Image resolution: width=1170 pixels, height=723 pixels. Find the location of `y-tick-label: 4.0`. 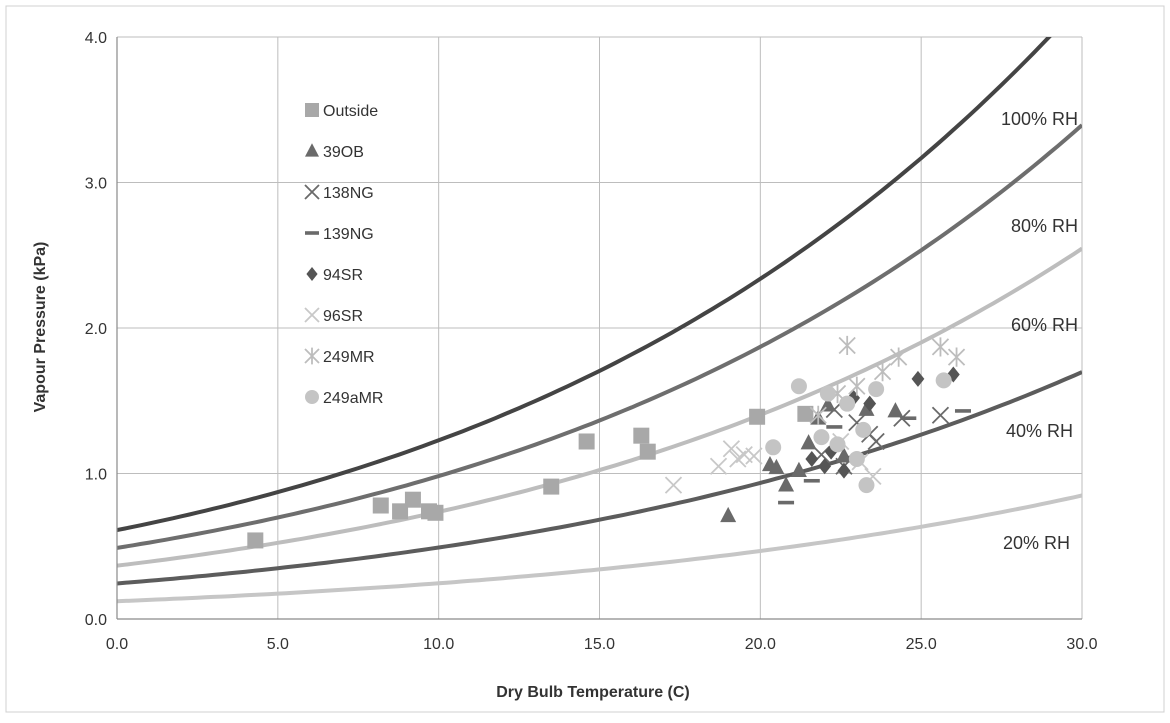

y-tick-label: 4.0 is located at coordinates (96, 38).